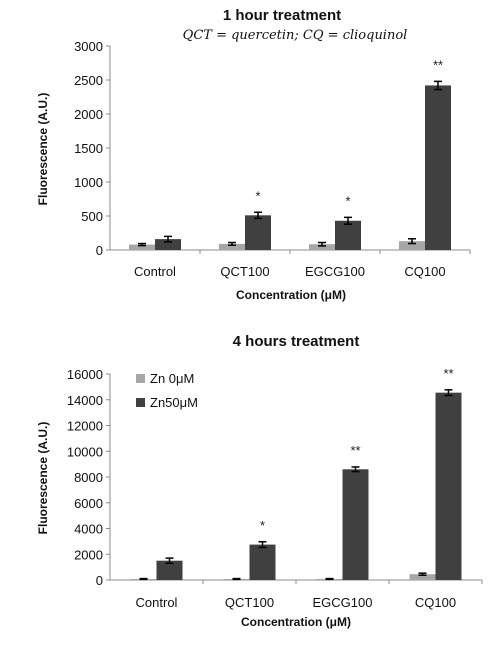 The height and width of the screenshot is (646, 490). Describe the element at coordinates (85, 426) in the screenshot. I see `y-tick-label: 12000` at that location.